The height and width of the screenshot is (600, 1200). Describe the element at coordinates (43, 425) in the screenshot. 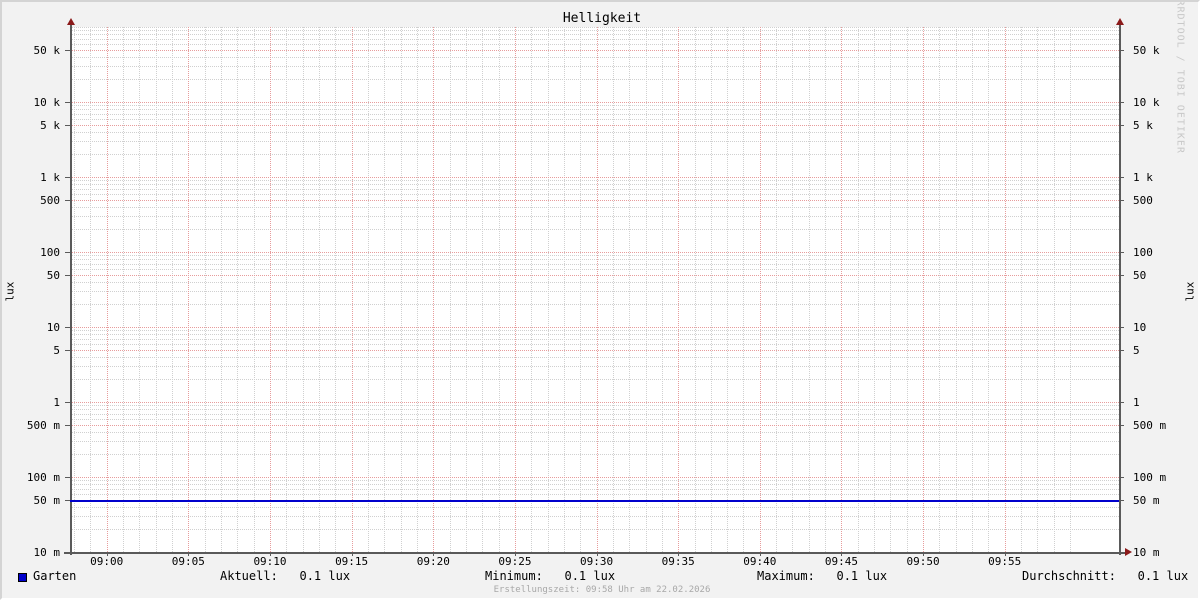

I see `y-tick-label-left: 500 m` at that location.